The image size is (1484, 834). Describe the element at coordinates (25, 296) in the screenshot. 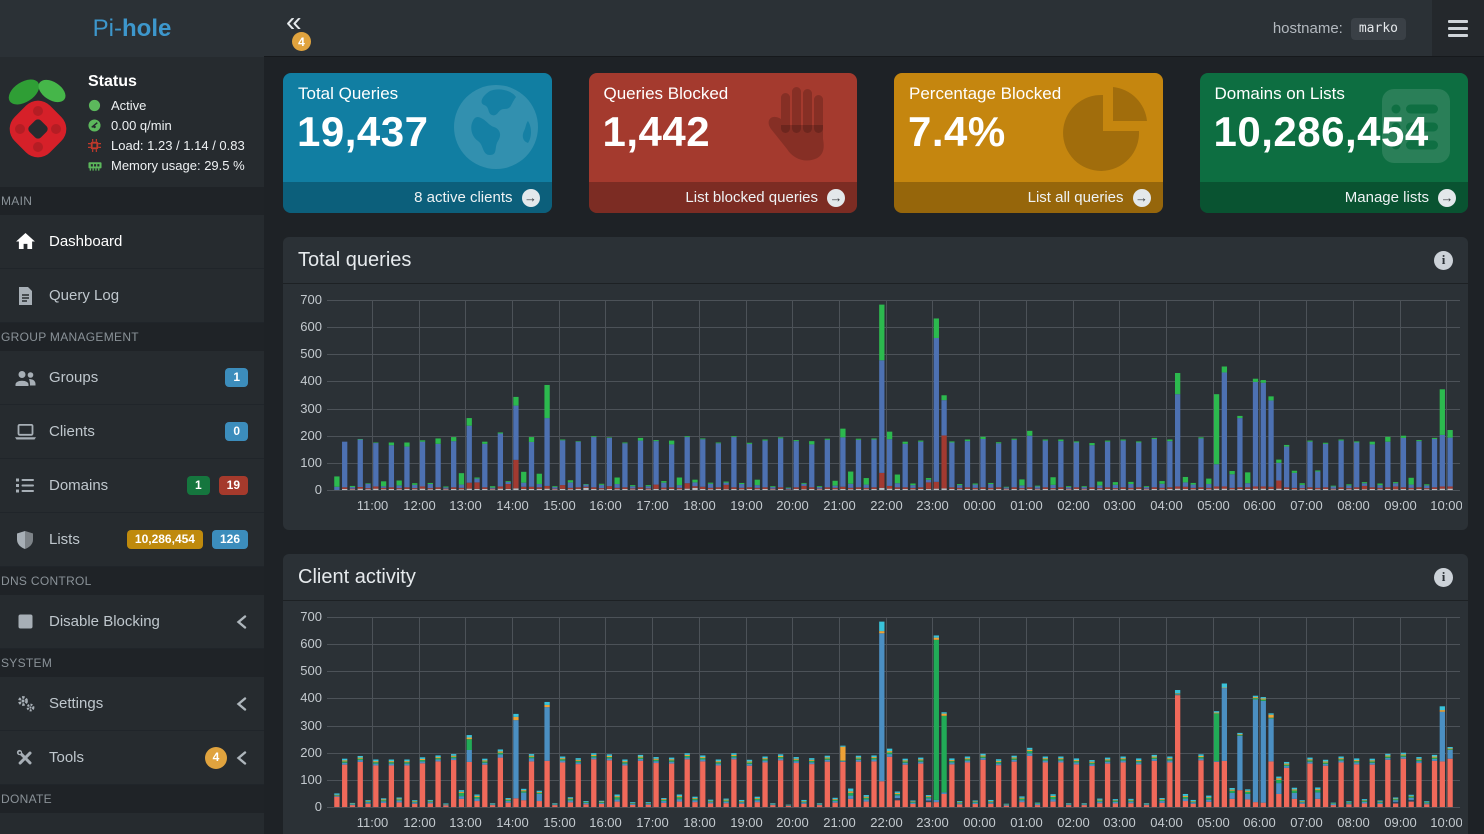

I see `file-icon` at that location.